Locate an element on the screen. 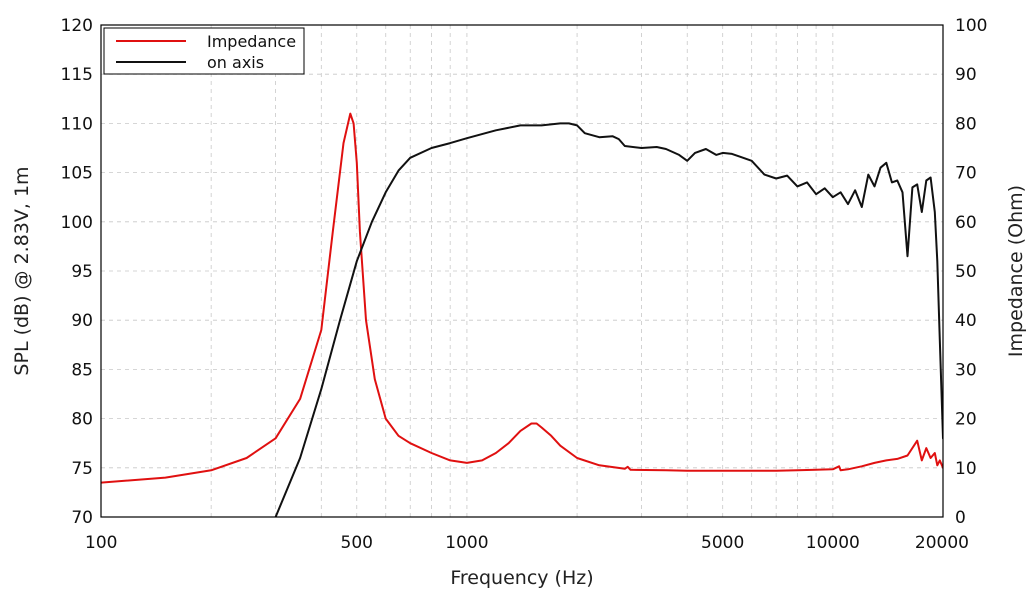 Image resolution: width=1034 pixels, height=593 pixels. y-tick-label: 70 is located at coordinates (82, 518).